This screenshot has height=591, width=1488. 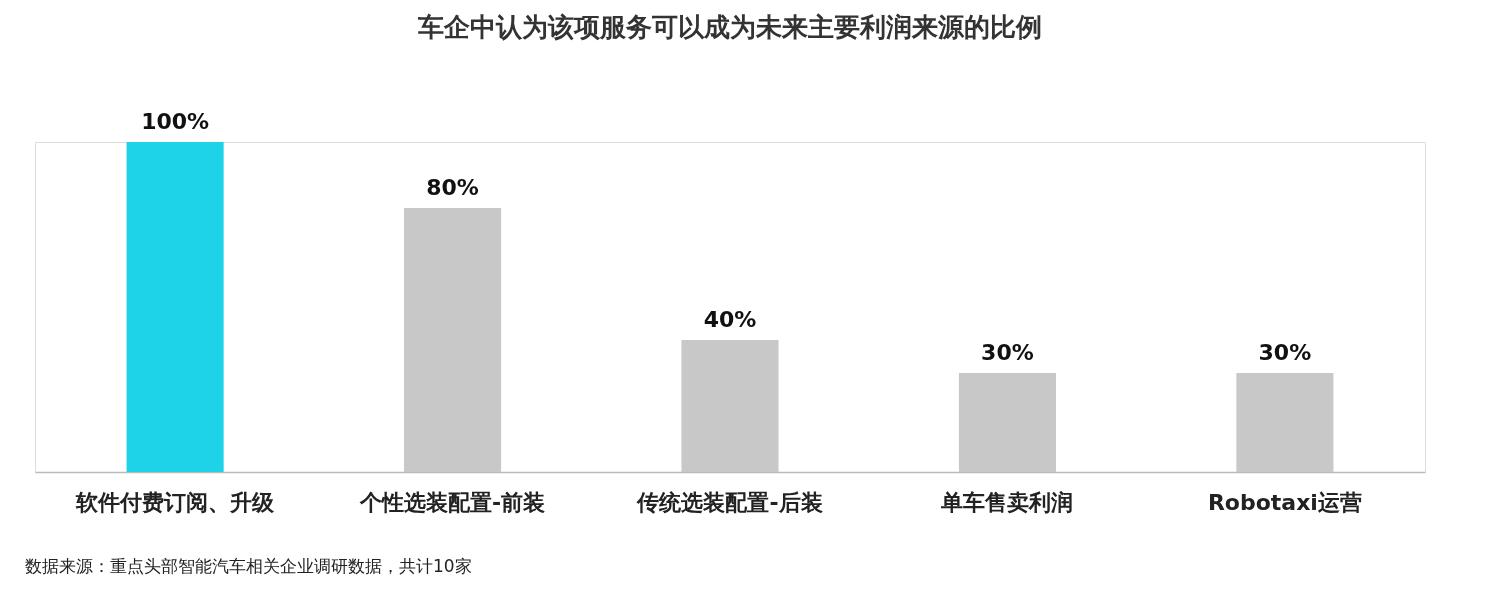 What do you see at coordinates (452, 187) in the screenshot?
I see `data-label: 80%` at bounding box center [452, 187].